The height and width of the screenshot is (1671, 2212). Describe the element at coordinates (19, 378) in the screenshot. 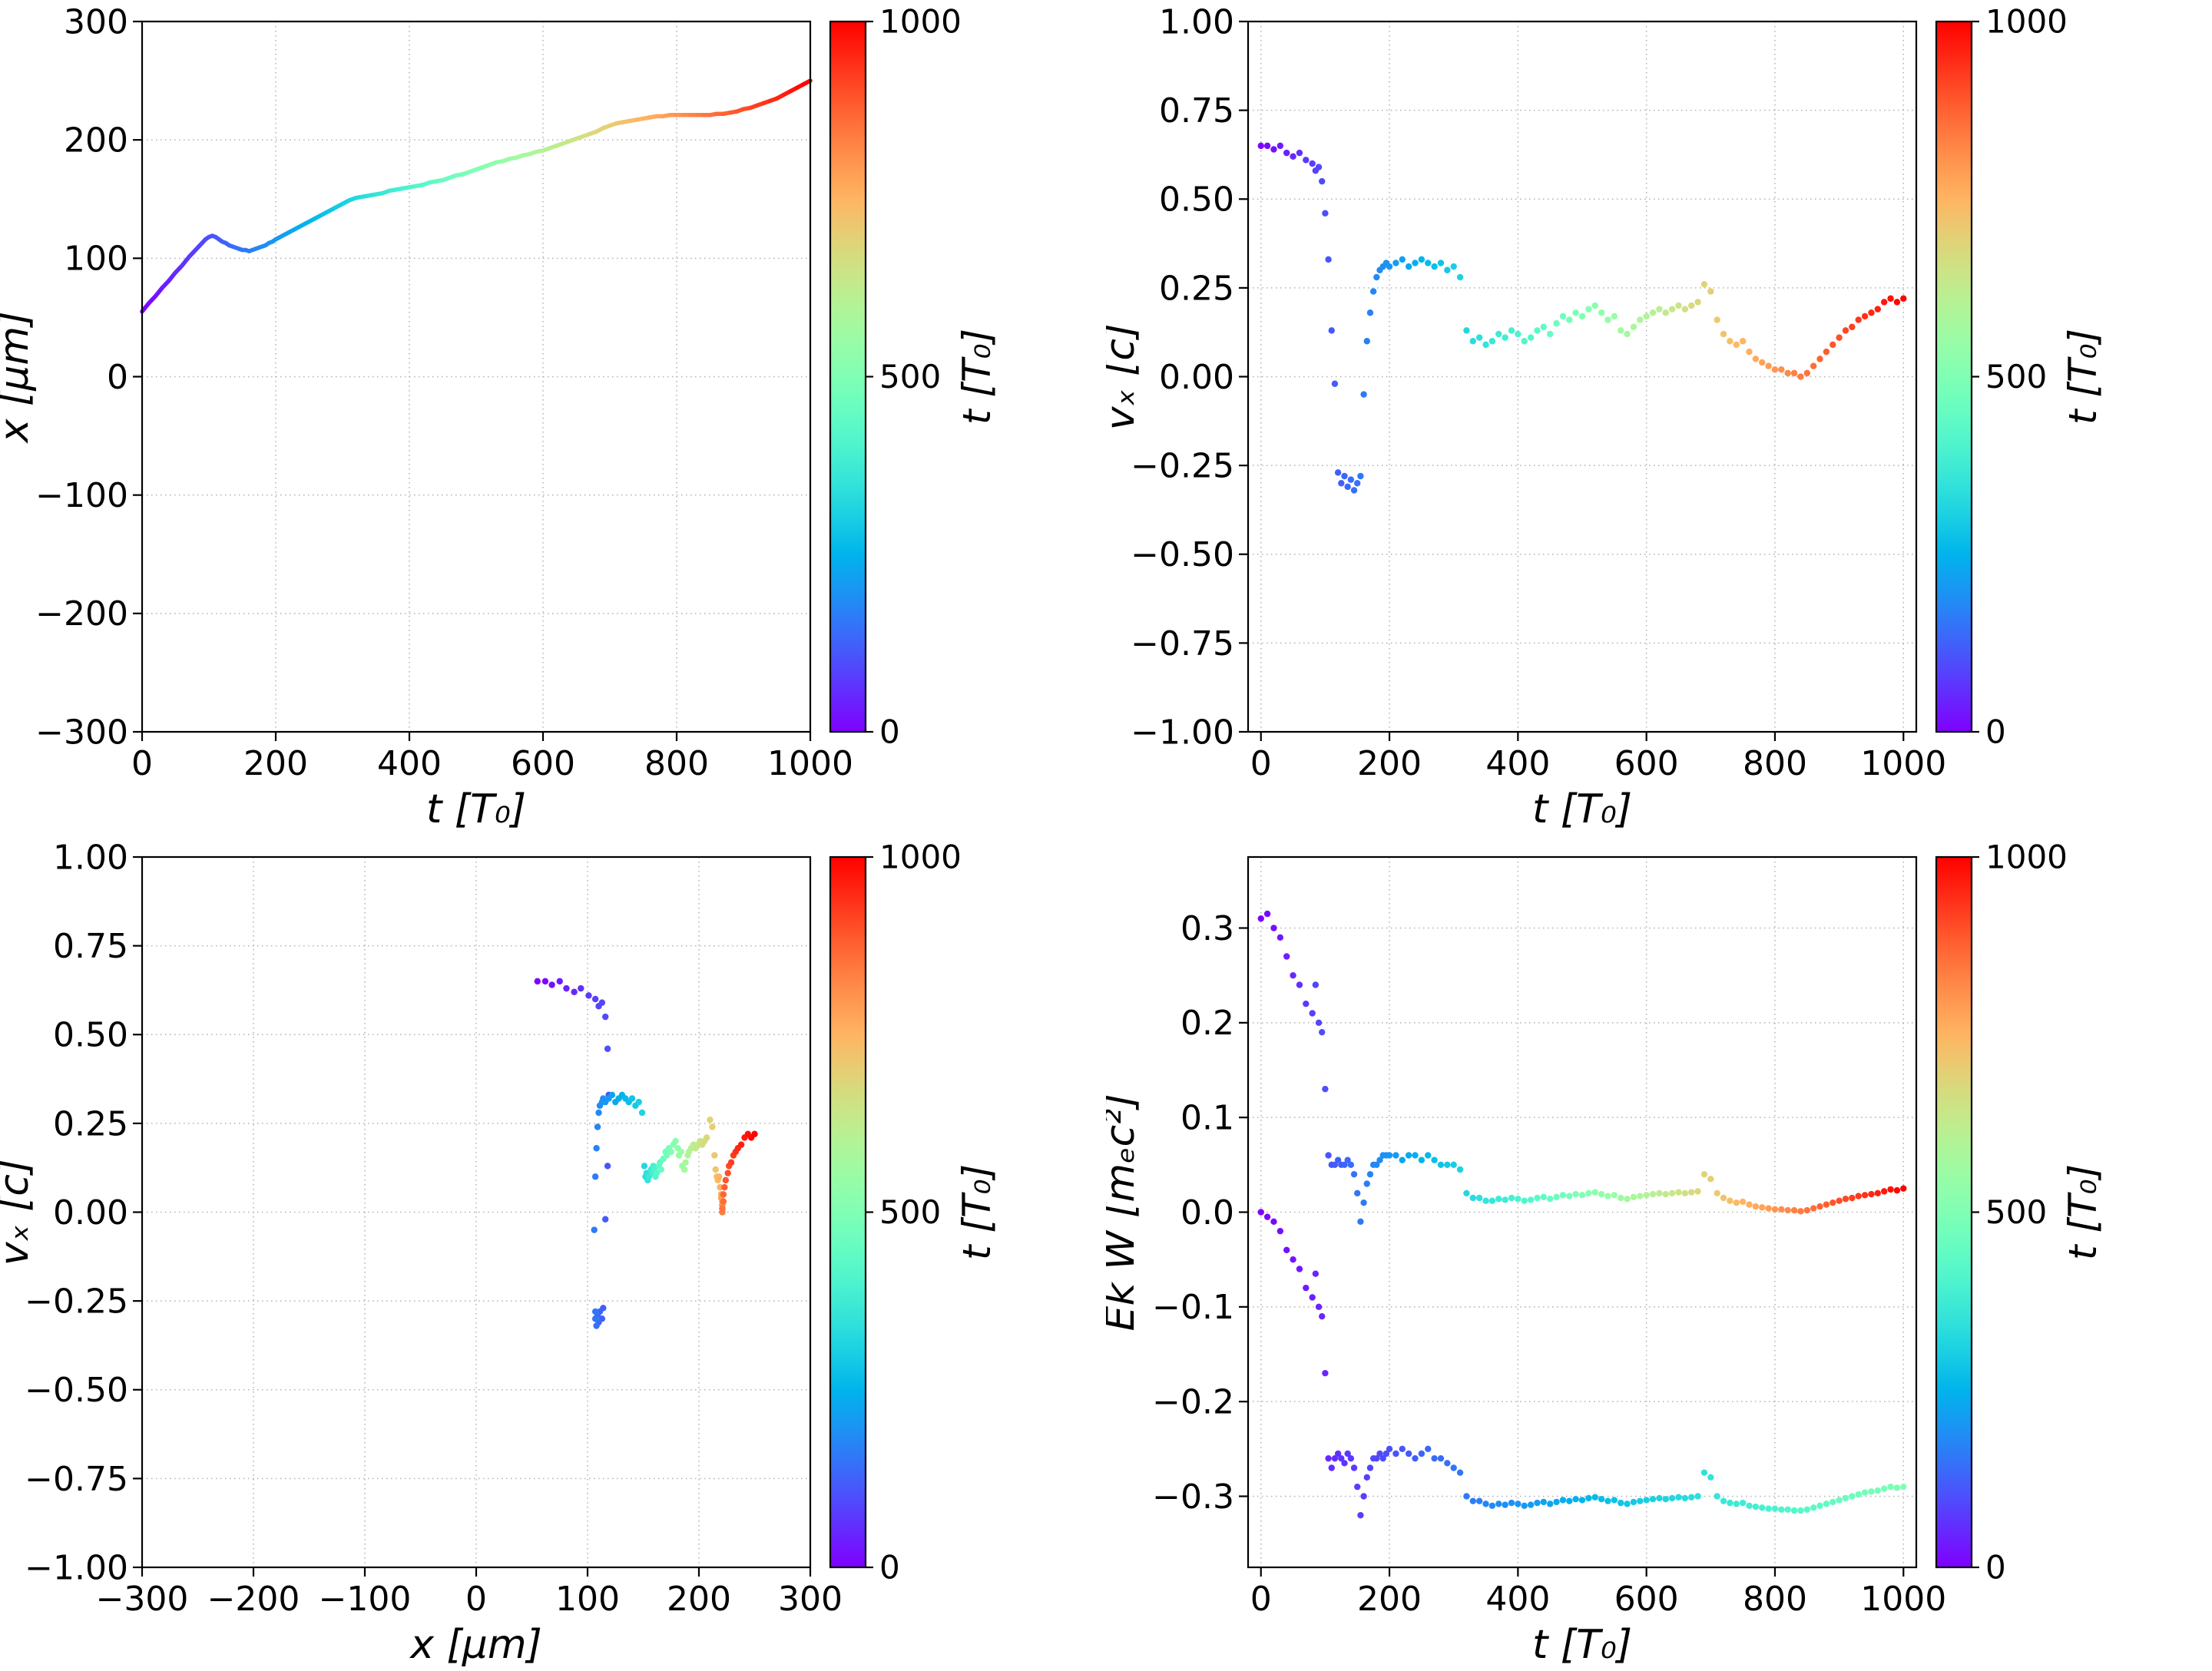

I see `y-axis-label: x [μm]` at that location.